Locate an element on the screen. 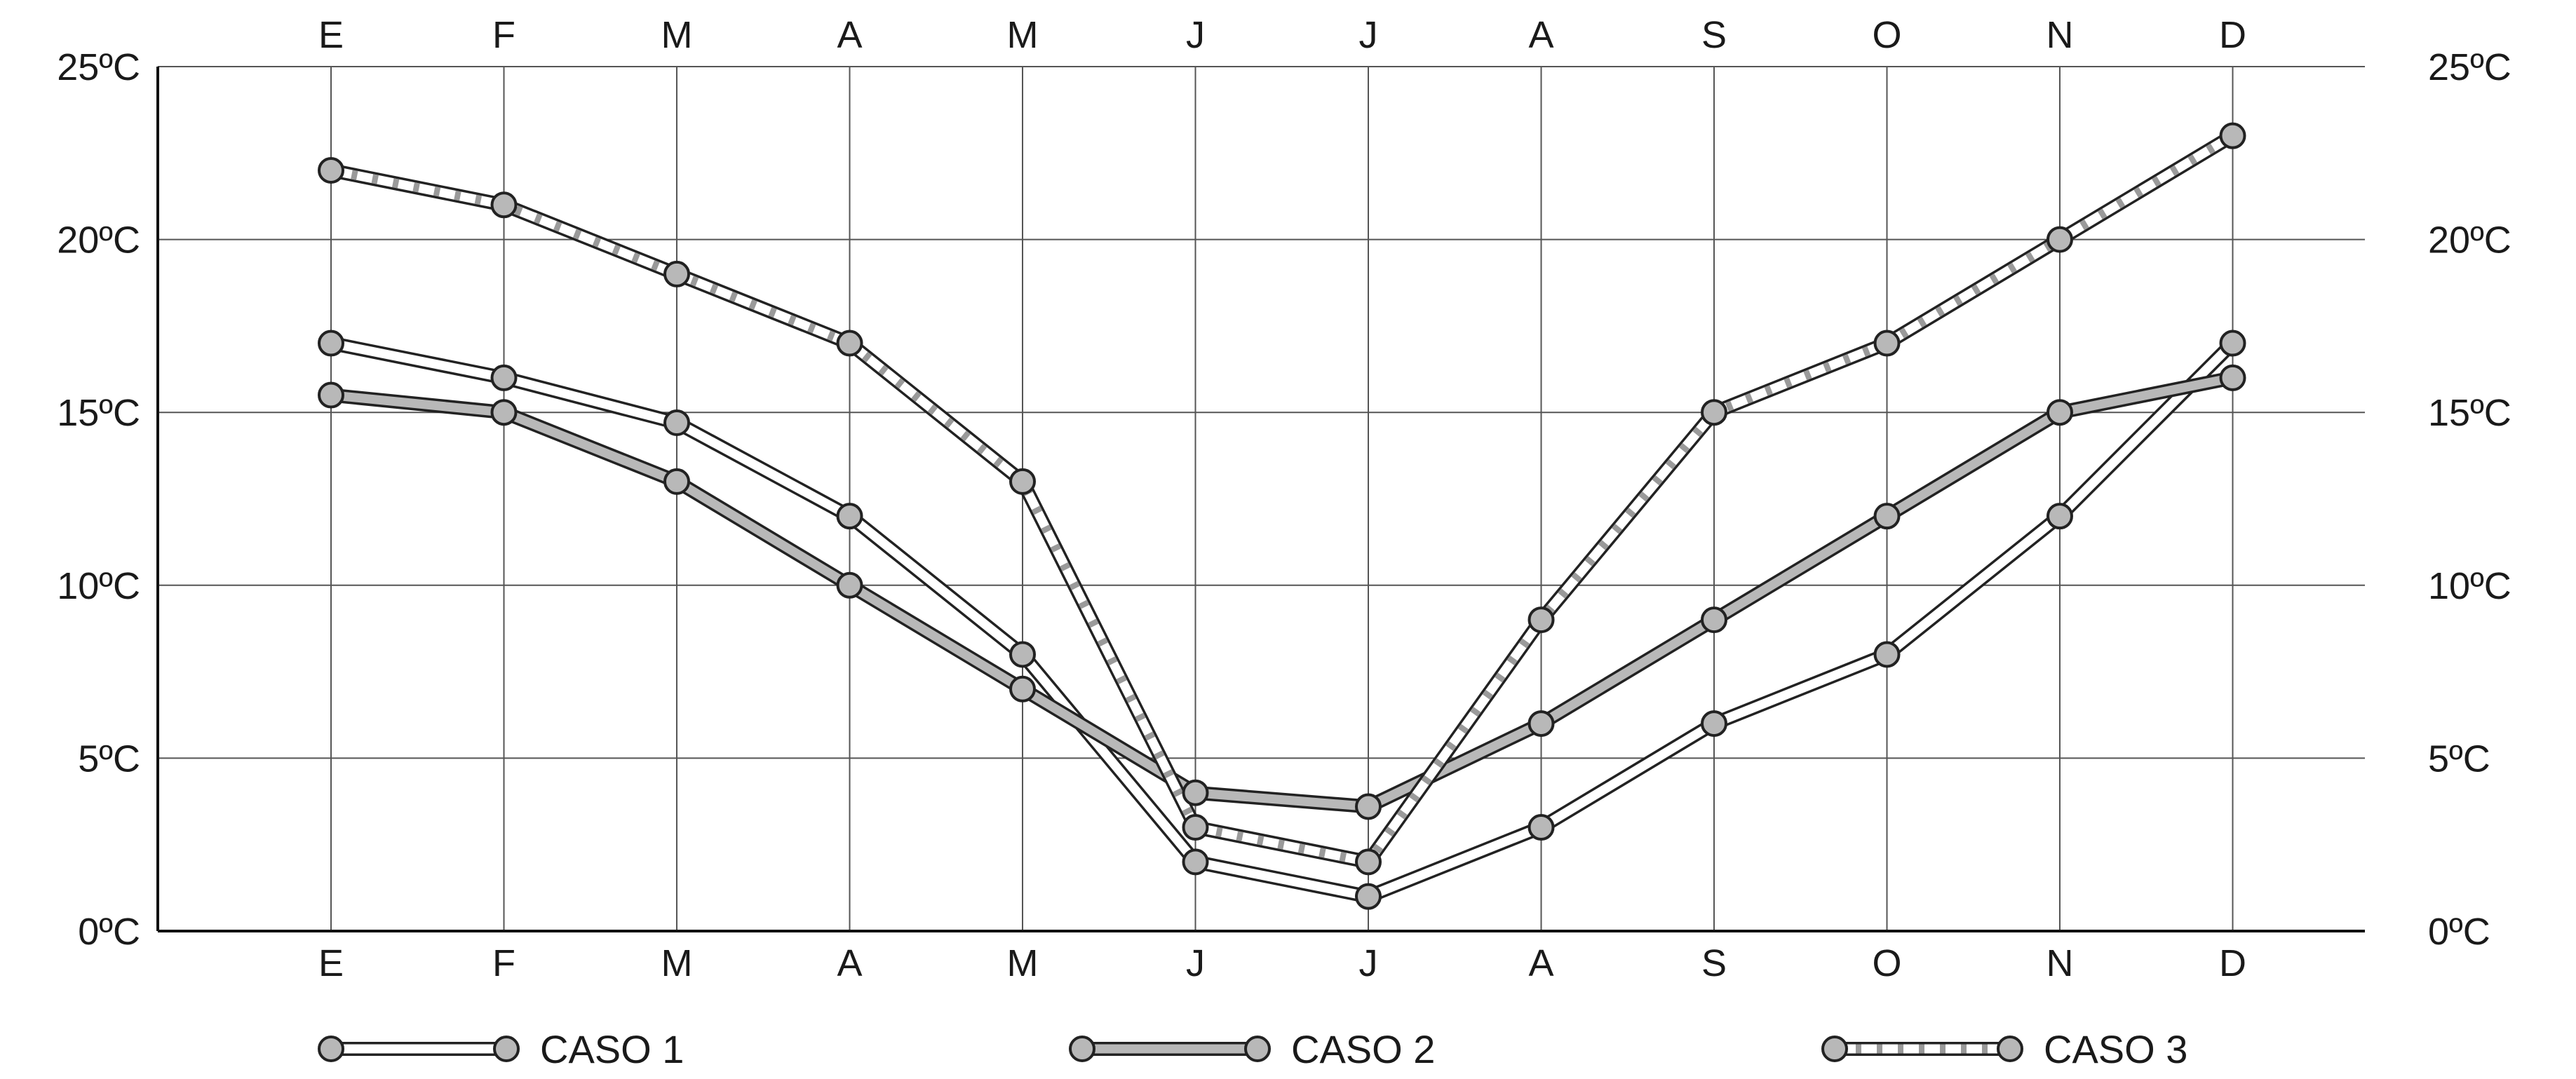 The image size is (2576, 1079). y-tick-label-right: 15ºC is located at coordinates (2469, 413).